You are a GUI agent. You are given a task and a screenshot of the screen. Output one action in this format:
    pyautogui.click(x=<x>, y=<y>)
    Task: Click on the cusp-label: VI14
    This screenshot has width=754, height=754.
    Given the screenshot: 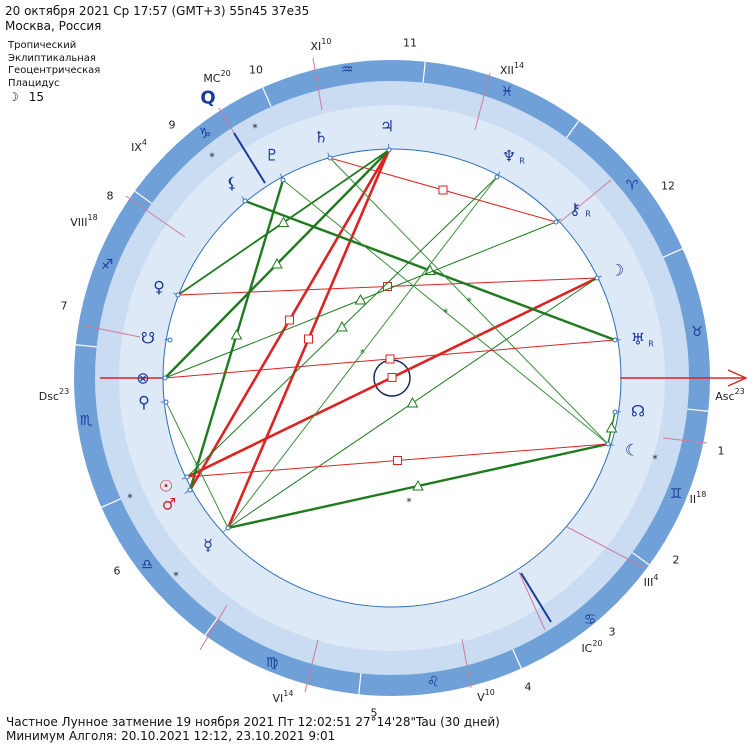 What is the action you would take?
    pyautogui.click(x=283, y=697)
    